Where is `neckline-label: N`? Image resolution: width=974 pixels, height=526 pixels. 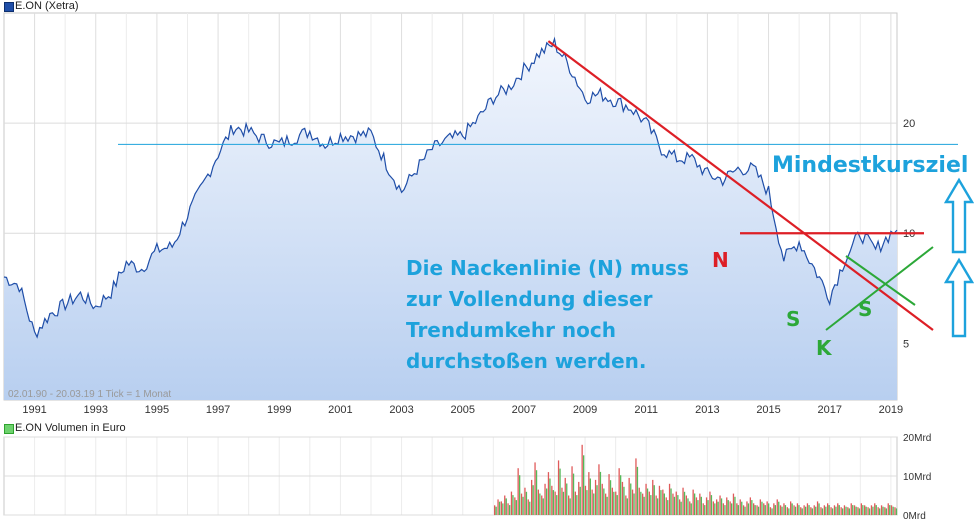 neckline-label: N is located at coordinates (720, 260).